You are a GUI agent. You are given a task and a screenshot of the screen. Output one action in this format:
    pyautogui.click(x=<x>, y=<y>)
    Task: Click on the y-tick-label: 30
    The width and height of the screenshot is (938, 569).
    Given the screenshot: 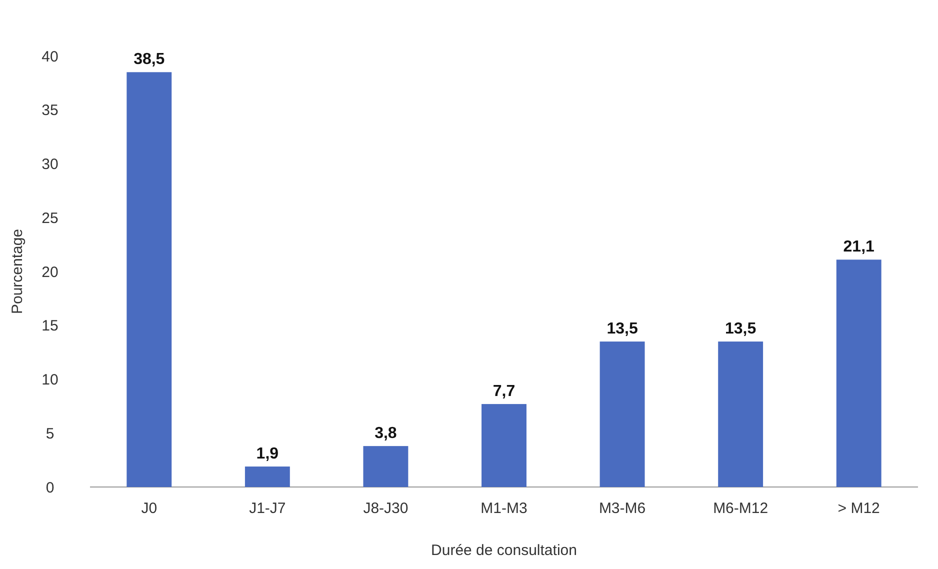 What is the action you would take?
    pyautogui.click(x=50, y=164)
    